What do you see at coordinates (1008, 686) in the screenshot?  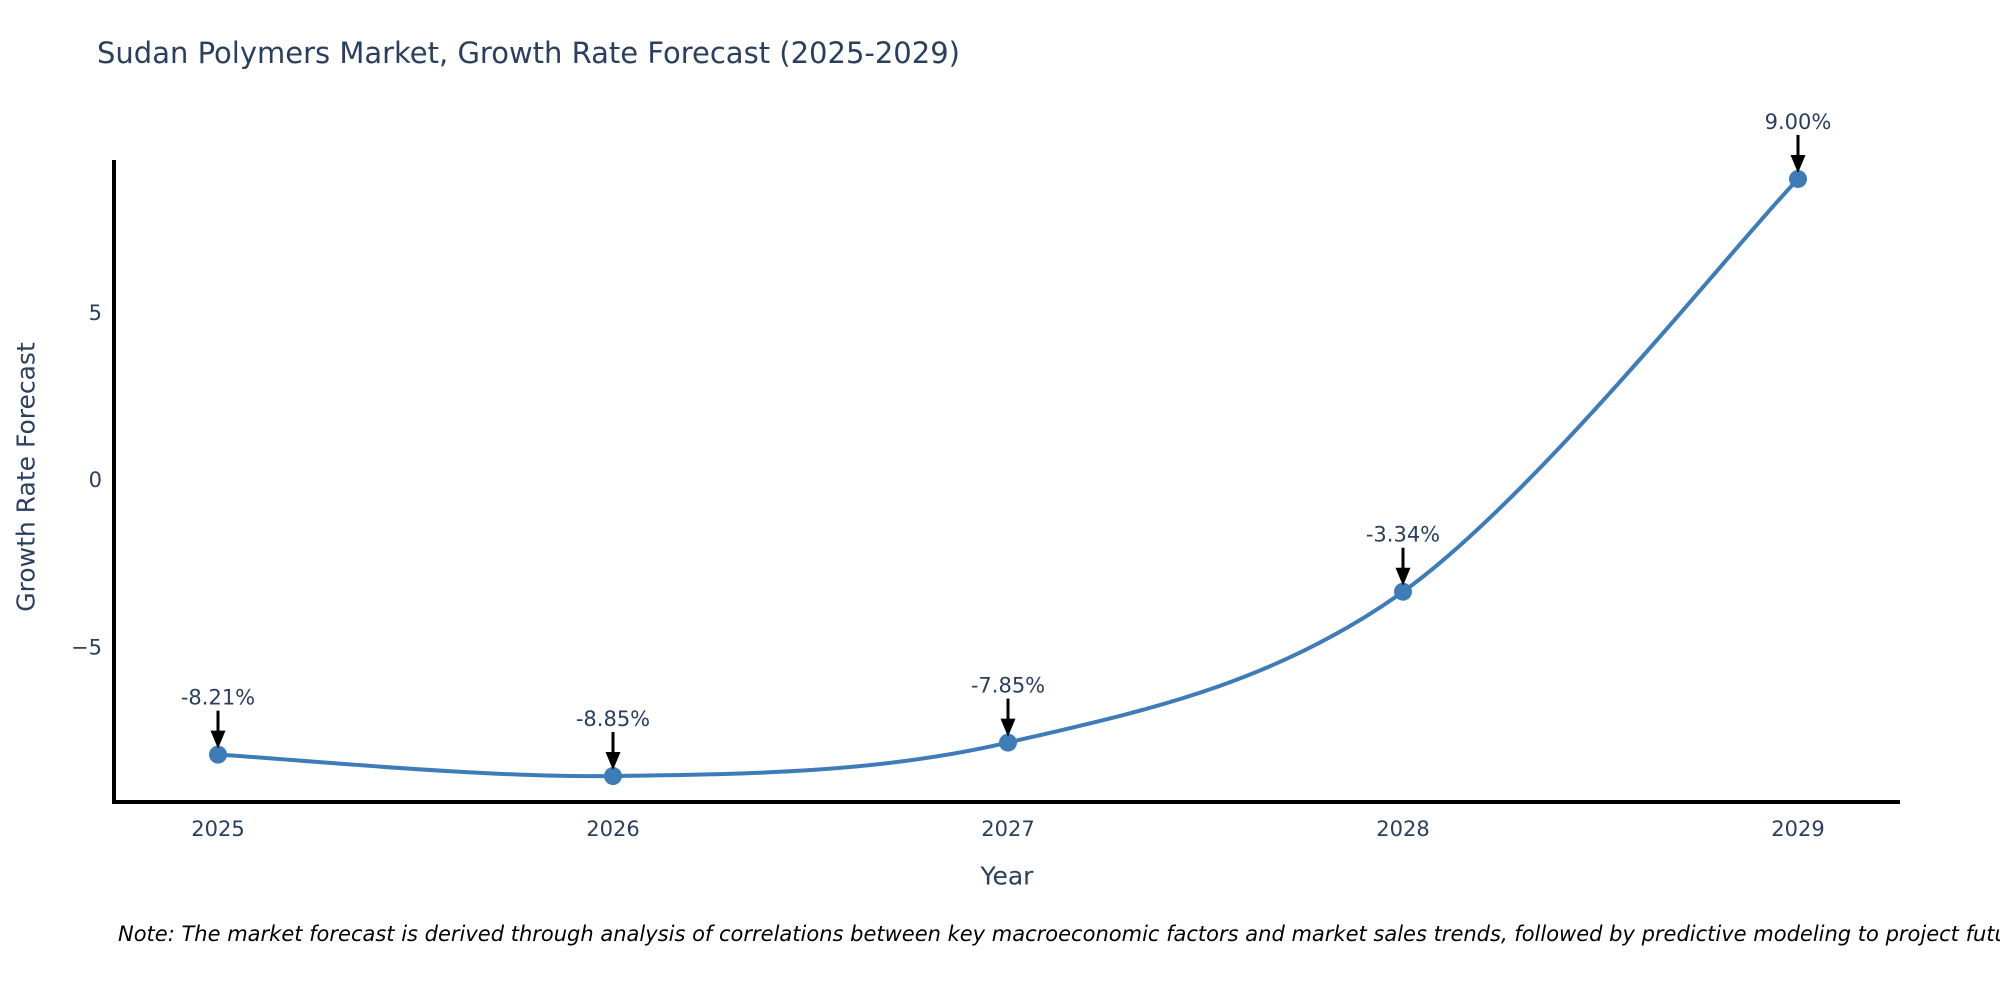 I see `annotation-label: -7.85%` at bounding box center [1008, 686].